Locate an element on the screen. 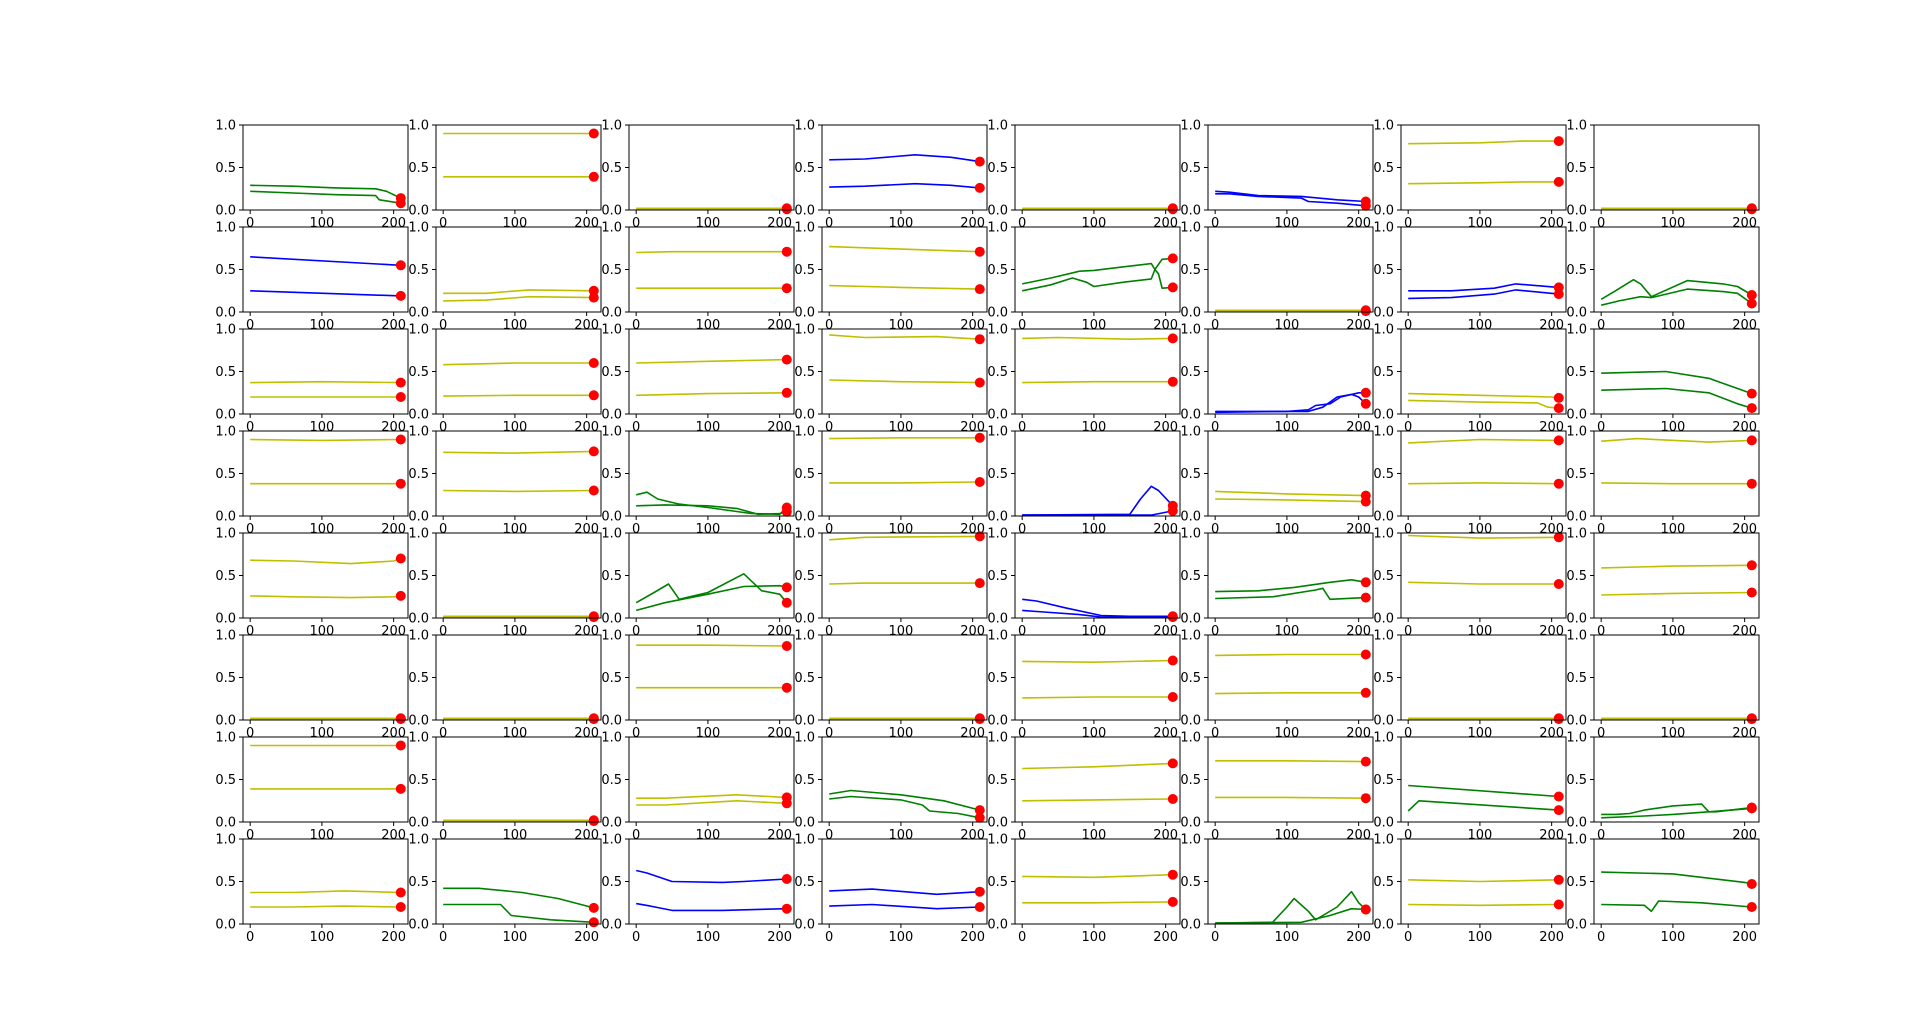 The image size is (1923, 1027). subplot-r2-c7: 0.0 0.5 1.0 0 100 200 is located at coordinates (1470, 277).